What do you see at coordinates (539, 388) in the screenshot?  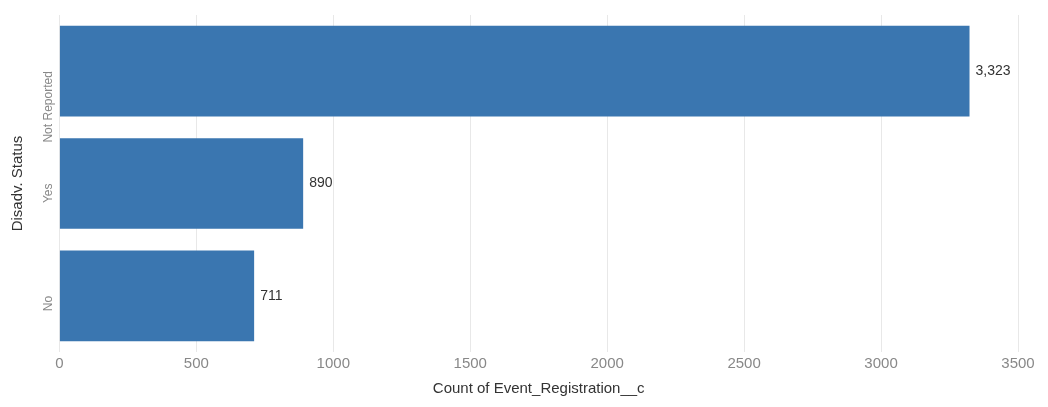 I see `x-axis-title: Count of Event_Registration__c` at bounding box center [539, 388].